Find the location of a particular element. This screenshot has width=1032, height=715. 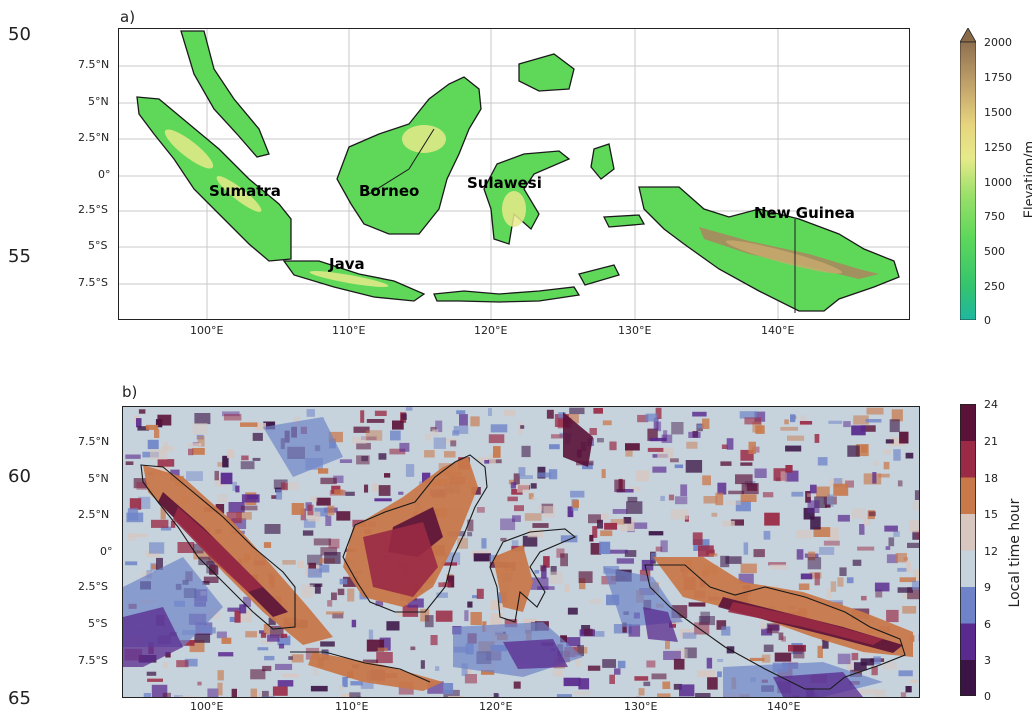

b-ytick-2.5s: 2.5°S is located at coordinates (93, 586).